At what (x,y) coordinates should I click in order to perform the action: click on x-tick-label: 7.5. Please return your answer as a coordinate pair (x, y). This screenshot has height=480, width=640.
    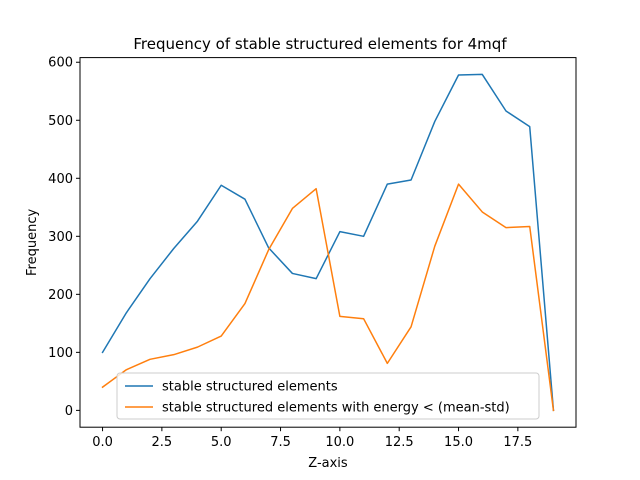
    Looking at the image, I should click on (280, 442).